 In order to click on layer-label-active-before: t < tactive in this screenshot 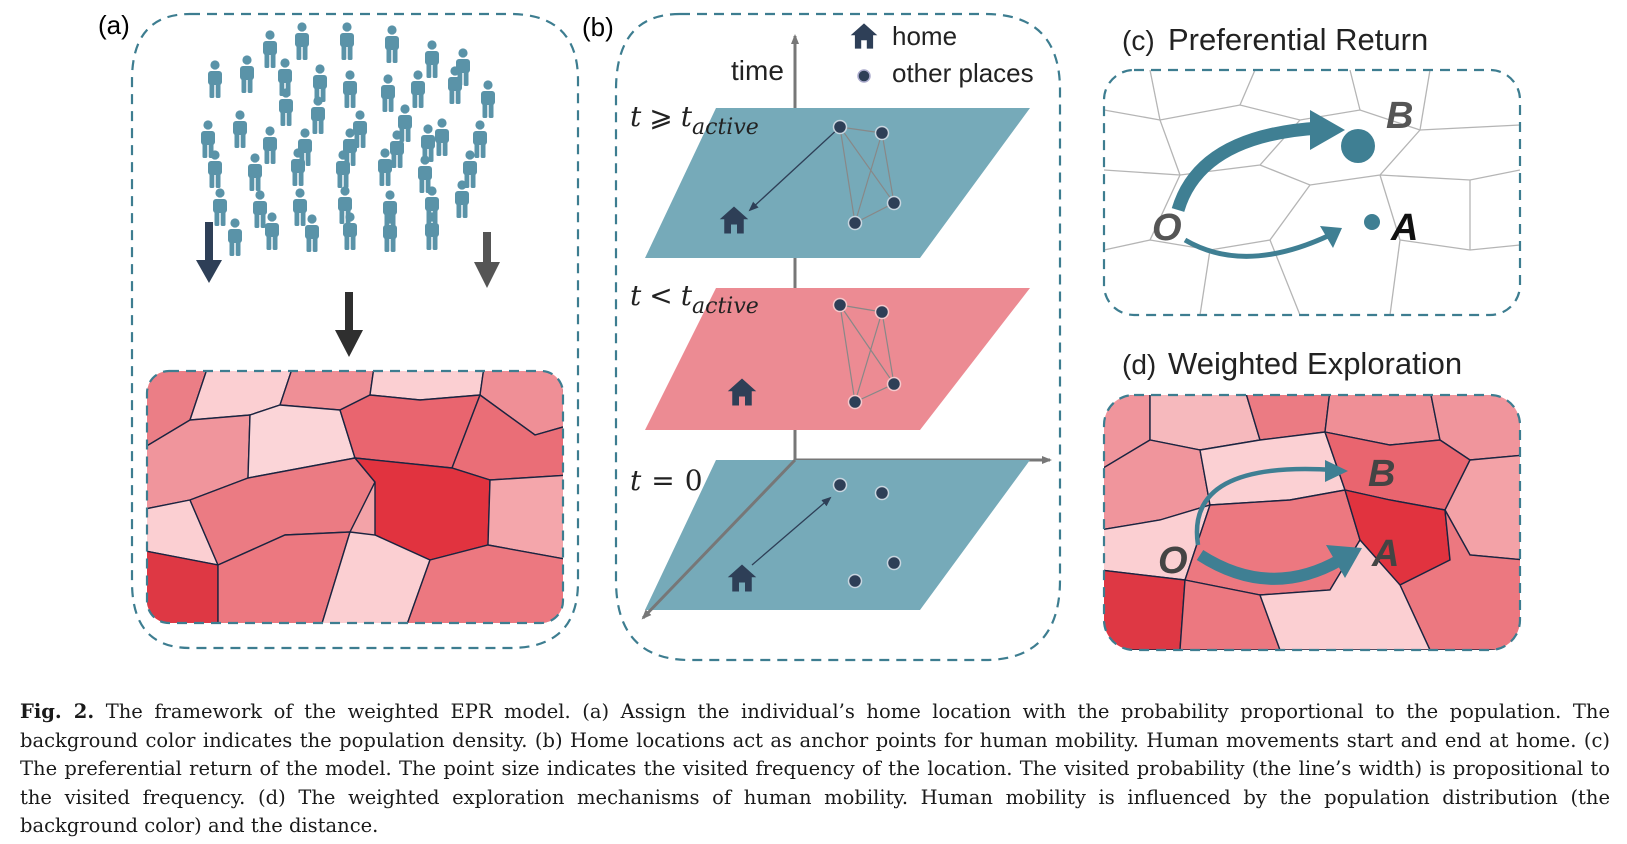, I will do `click(694, 299)`.